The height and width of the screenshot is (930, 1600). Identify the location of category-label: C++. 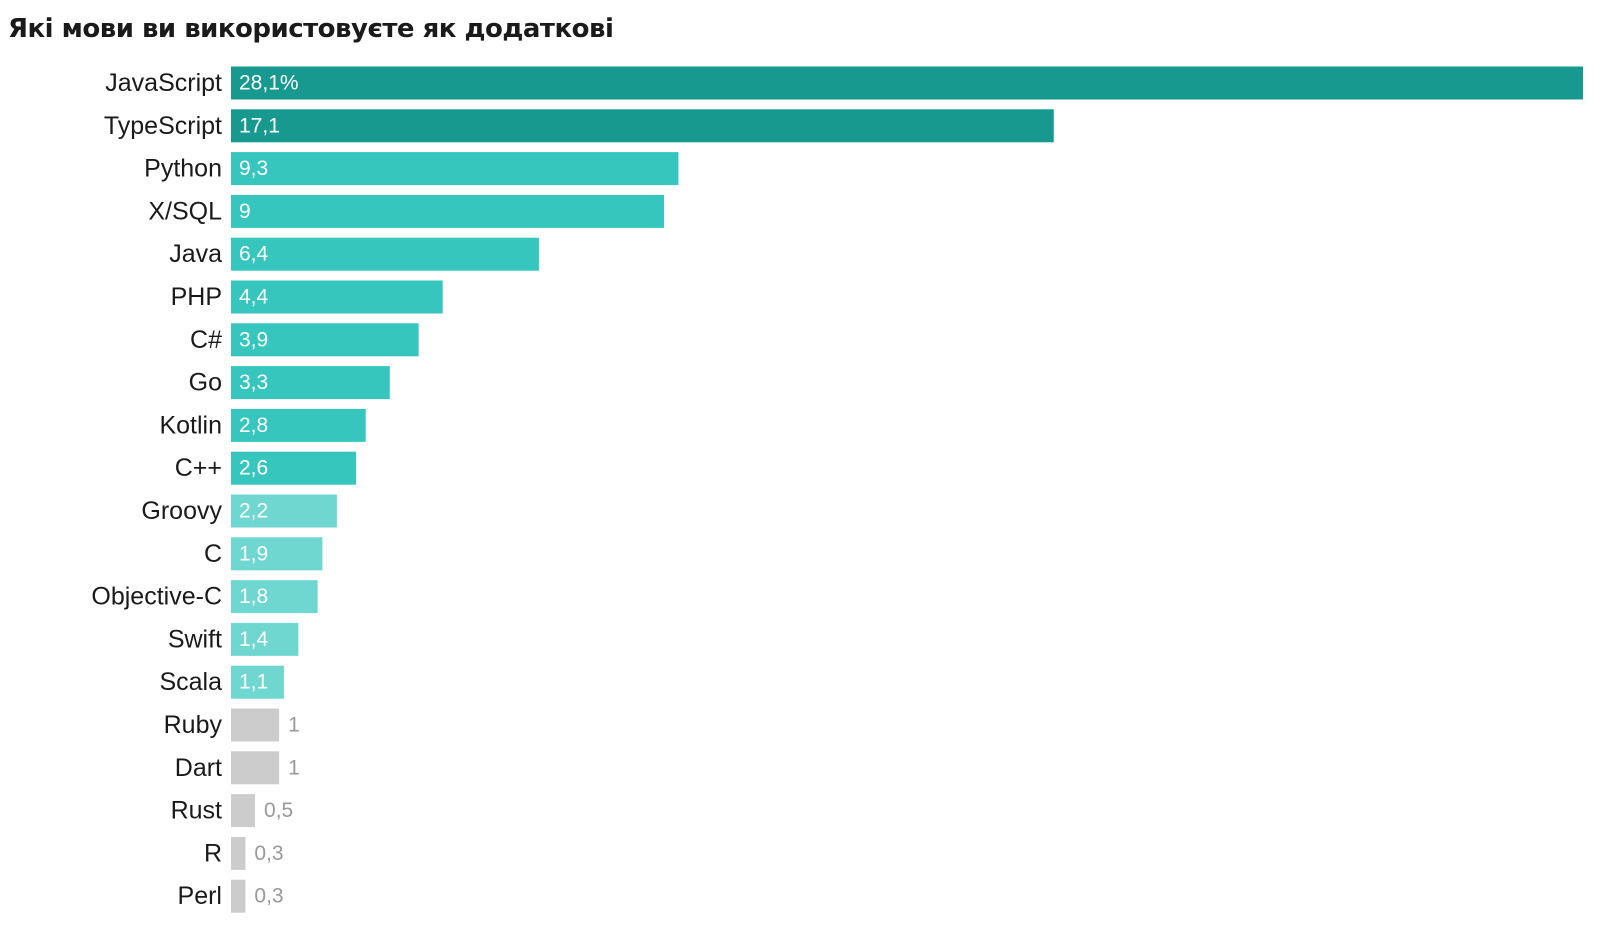
(198, 468).